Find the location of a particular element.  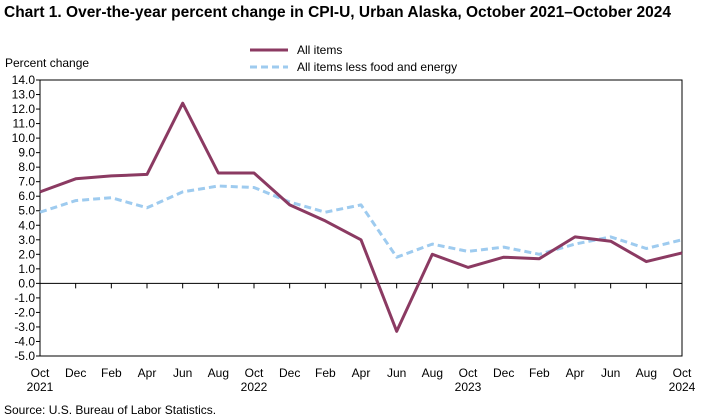

y-tick-label: 10.0 is located at coordinates (24, 138).